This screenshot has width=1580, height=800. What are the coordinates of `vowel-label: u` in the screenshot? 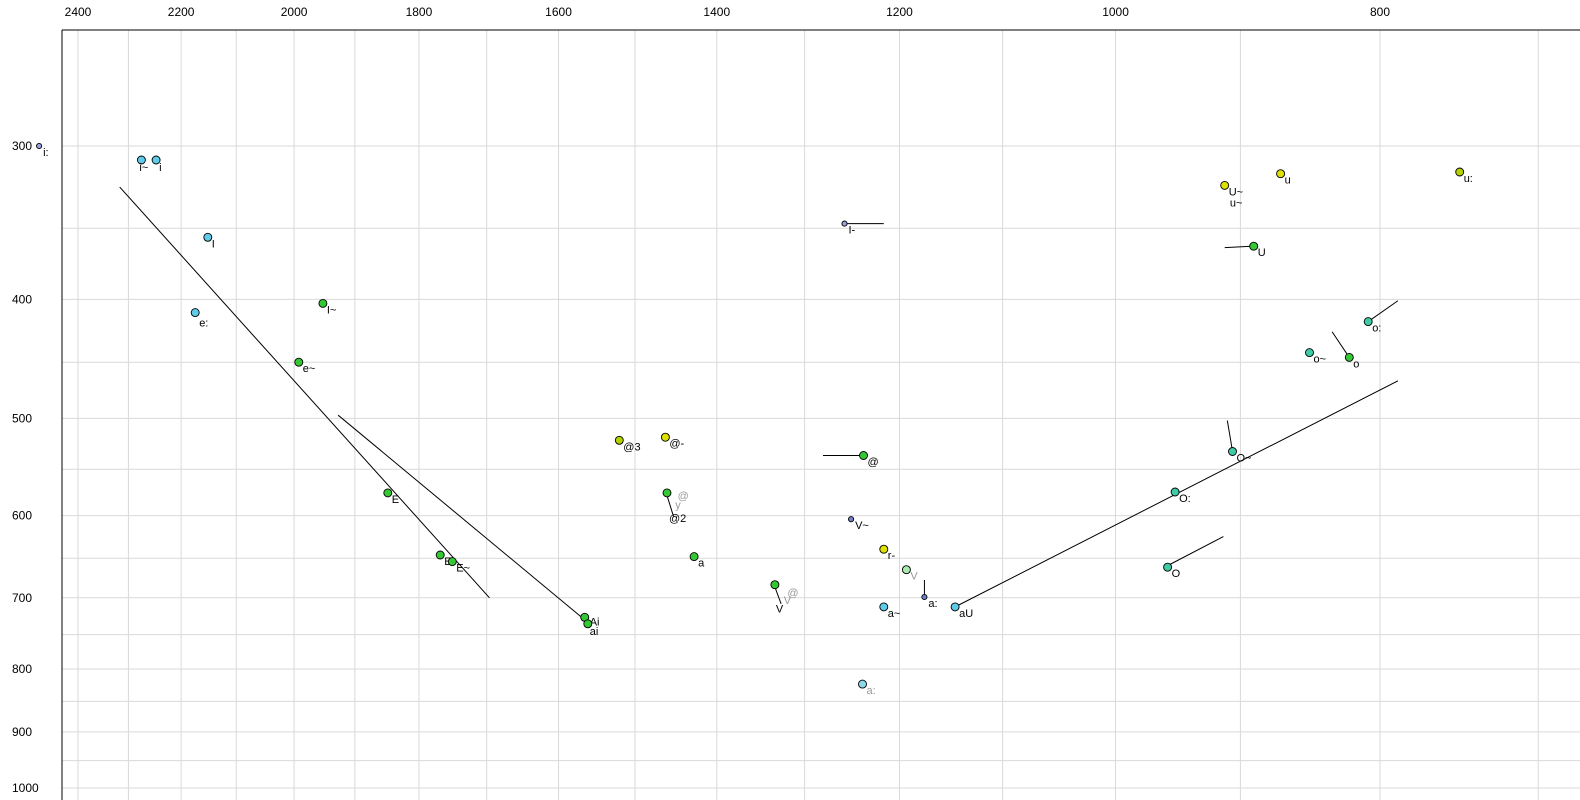 It's located at (1288, 181).